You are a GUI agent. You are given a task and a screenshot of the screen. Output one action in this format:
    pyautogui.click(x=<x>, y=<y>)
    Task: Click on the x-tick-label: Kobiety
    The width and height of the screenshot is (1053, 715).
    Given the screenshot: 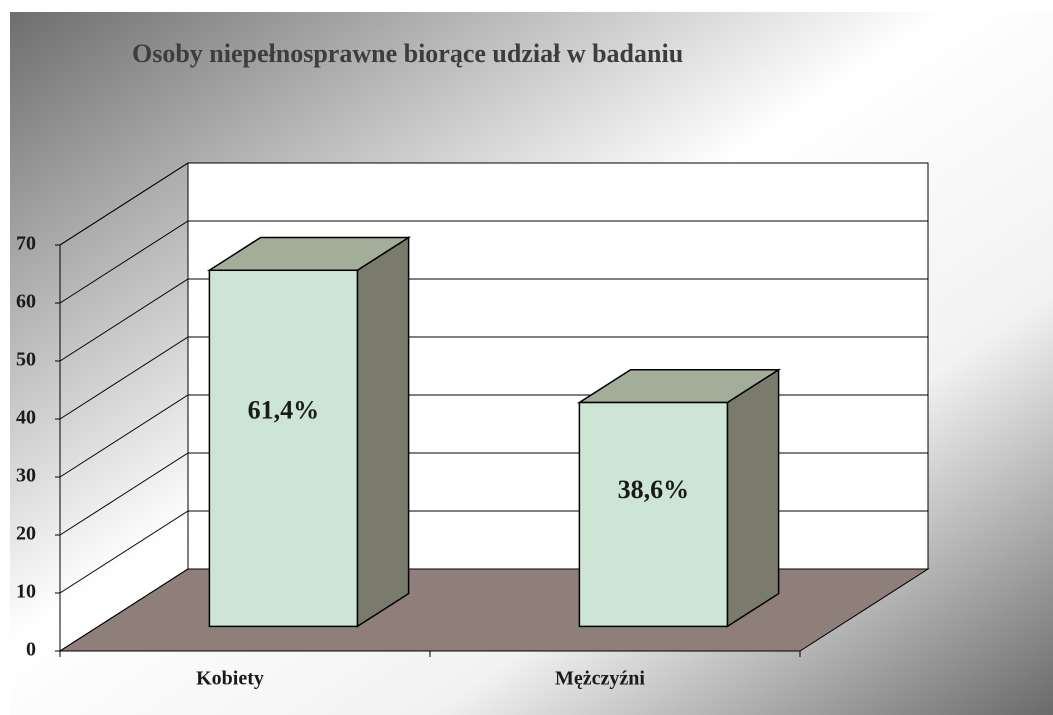 What is the action you would take?
    pyautogui.click(x=230, y=679)
    